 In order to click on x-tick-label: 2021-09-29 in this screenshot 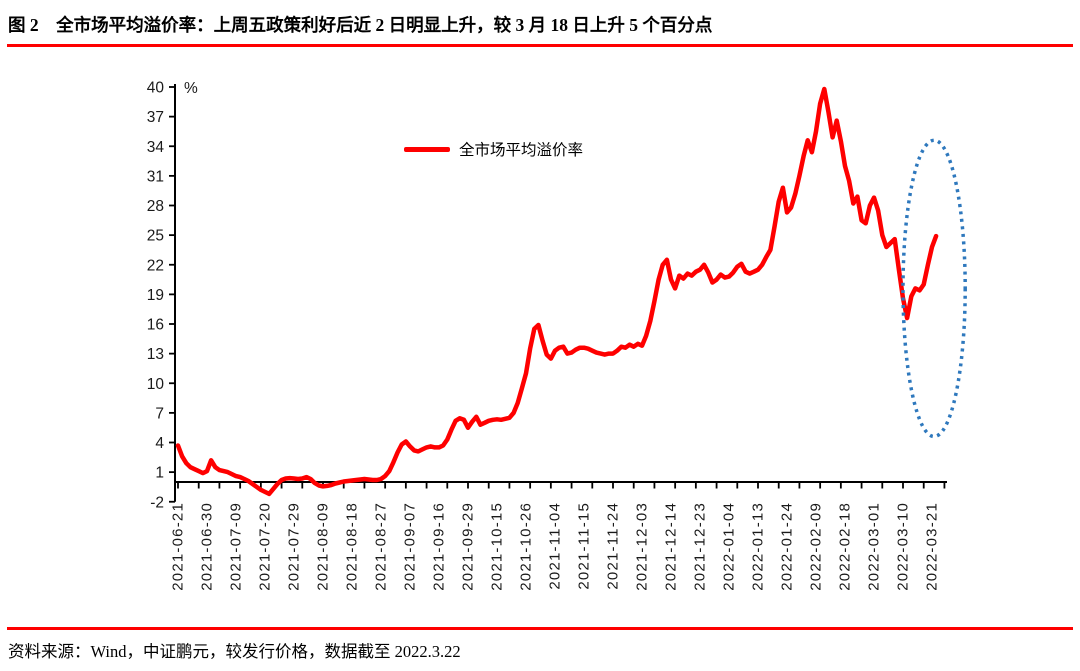, I will do `click(468, 546)`.